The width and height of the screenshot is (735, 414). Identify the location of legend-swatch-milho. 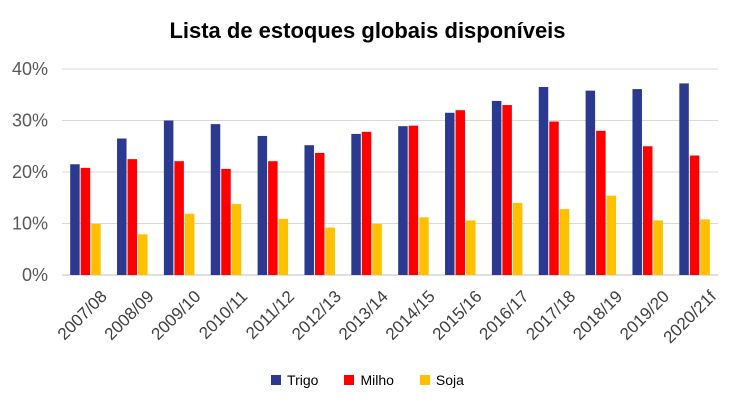
(349, 380).